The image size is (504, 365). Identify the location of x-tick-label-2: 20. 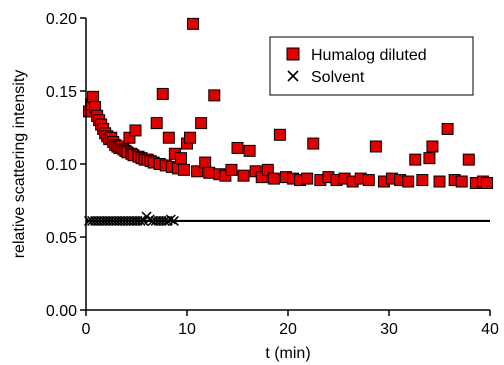
(288, 329).